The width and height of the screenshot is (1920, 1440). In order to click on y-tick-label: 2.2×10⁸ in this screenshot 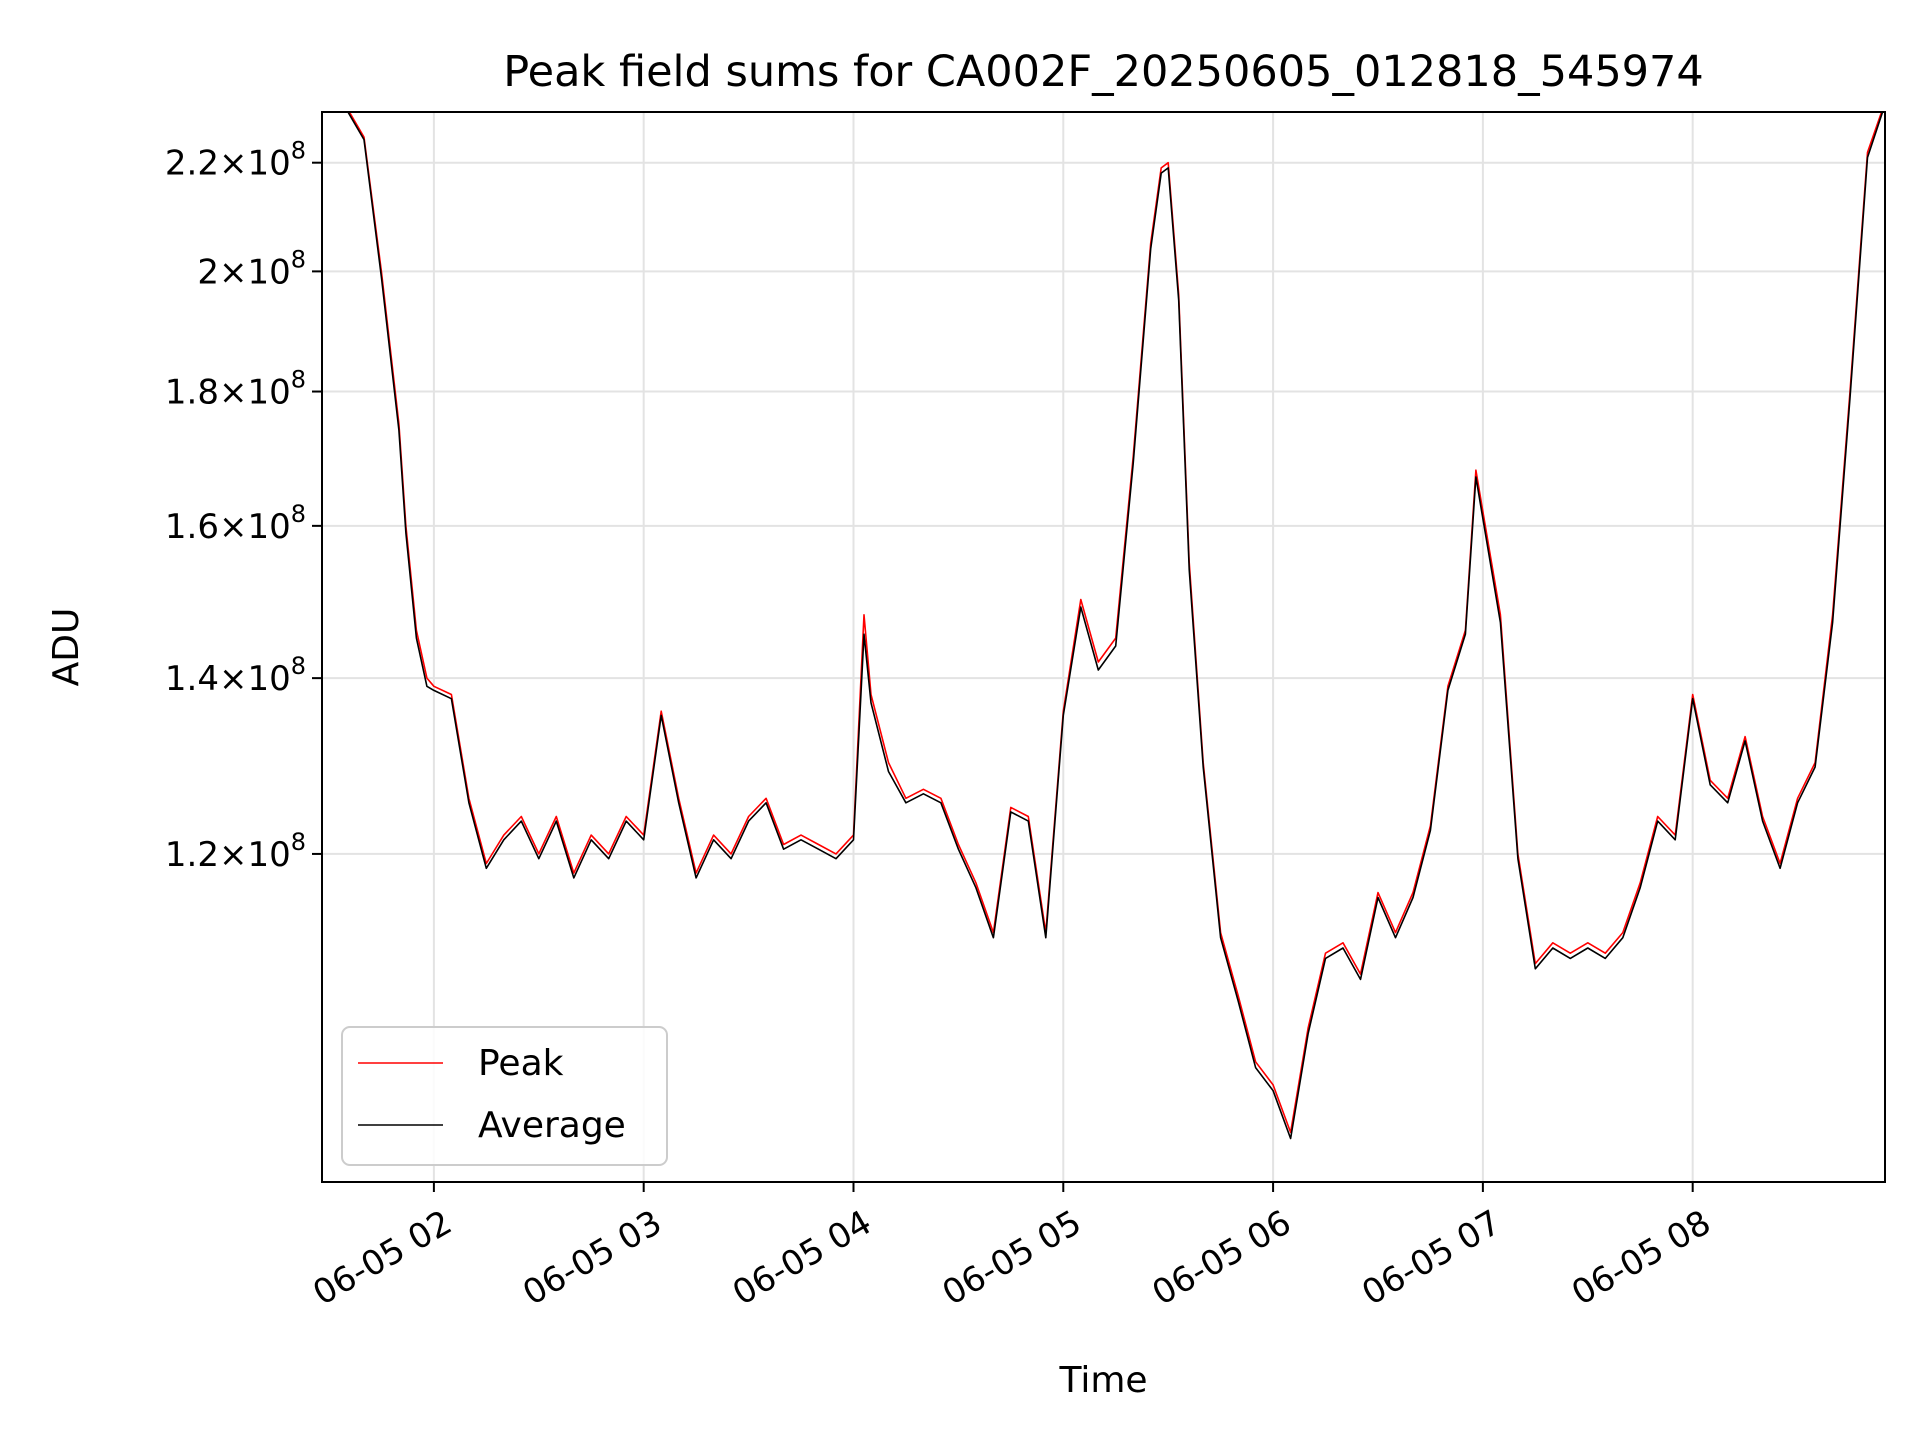, I will do `click(235, 160)`.